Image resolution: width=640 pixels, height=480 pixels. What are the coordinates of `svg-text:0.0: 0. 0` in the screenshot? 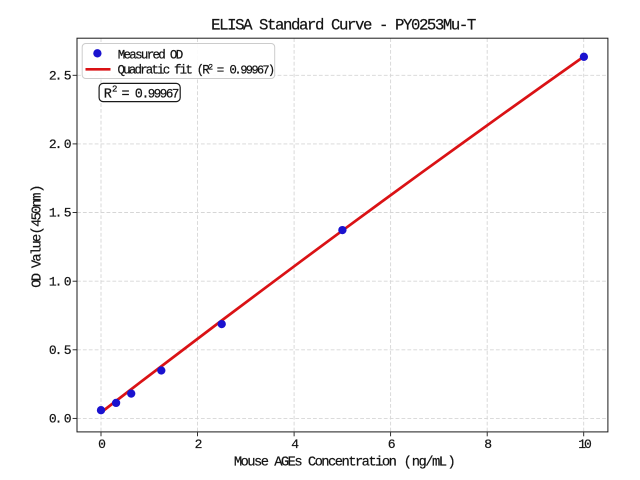 It's located at (60, 419).